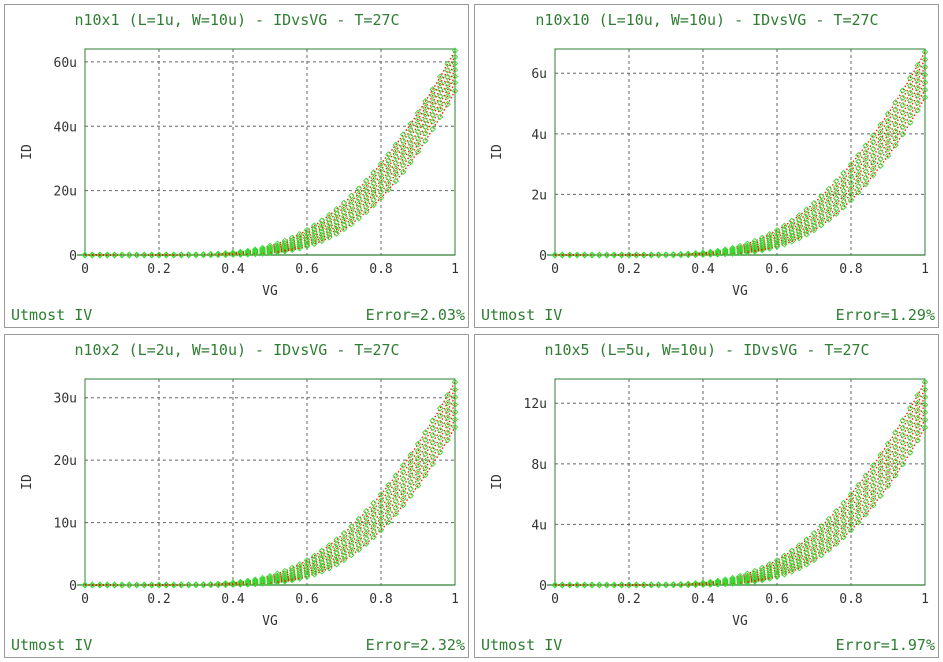 Image resolution: width=943 pixels, height=662 pixels. Describe the element at coordinates (776, 269) in the screenshot. I see `x-tick-label: 0.6` at that location.